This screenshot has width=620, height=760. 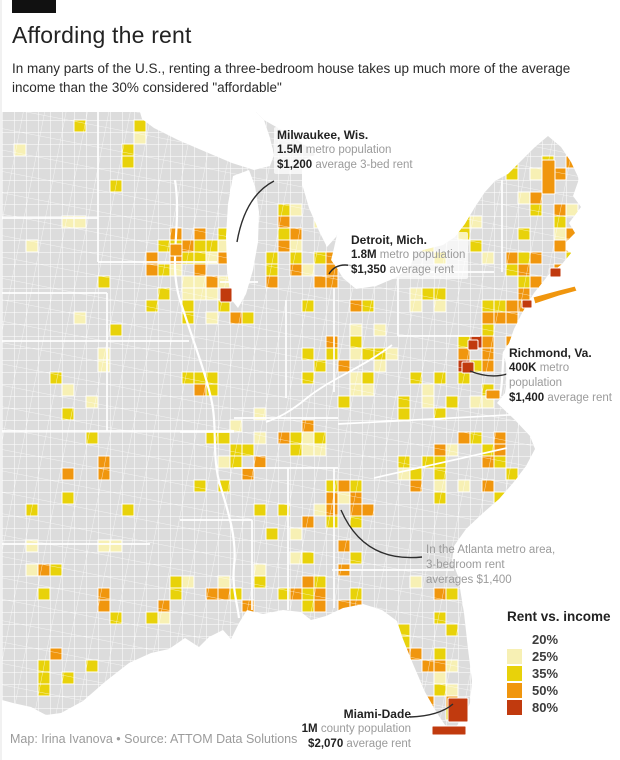 What do you see at coordinates (493, 394) in the screenshot?
I see `county-hampton-roads` at bounding box center [493, 394].